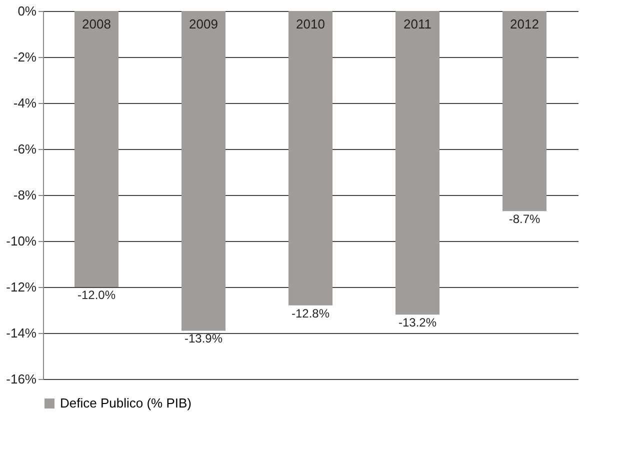  What do you see at coordinates (203, 339) in the screenshot?
I see `data-label: -13.9%` at bounding box center [203, 339].